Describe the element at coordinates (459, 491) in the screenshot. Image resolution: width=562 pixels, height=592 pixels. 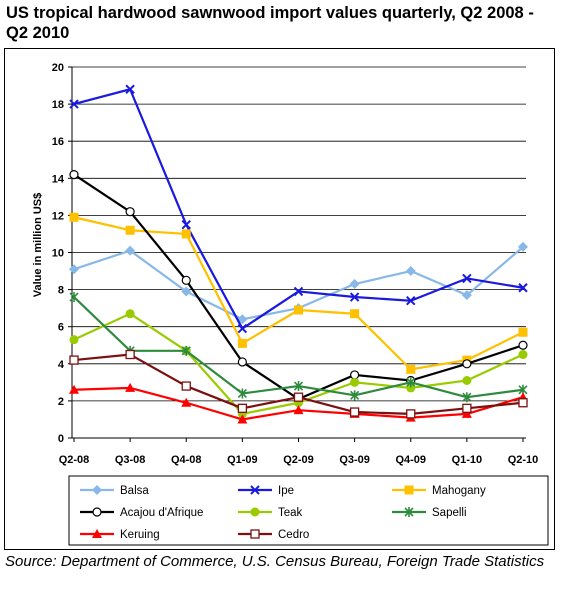
I see `legend-label-mahogany: Mahogany` at that location.